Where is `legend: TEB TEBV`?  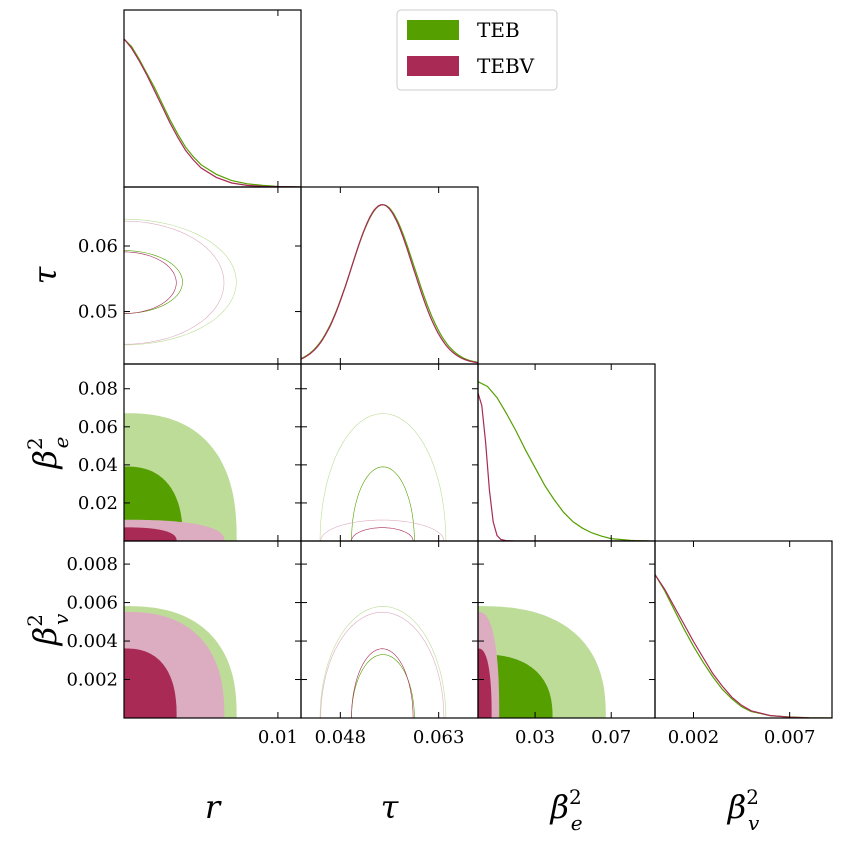 legend: TEB TEBV is located at coordinates (477, 50).